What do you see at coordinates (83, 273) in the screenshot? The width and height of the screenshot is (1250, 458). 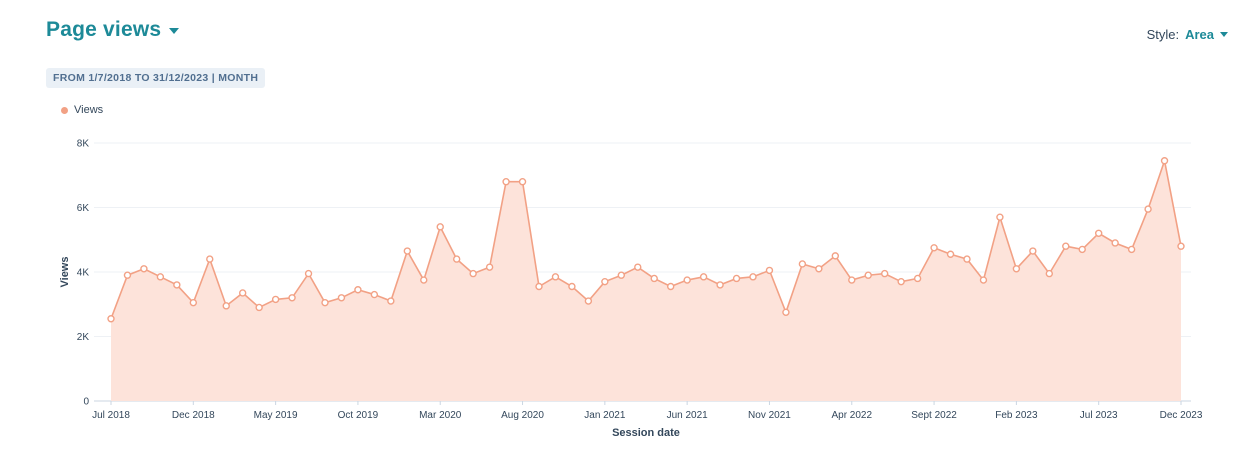 I see `y-tick-label: 4K` at bounding box center [83, 273].